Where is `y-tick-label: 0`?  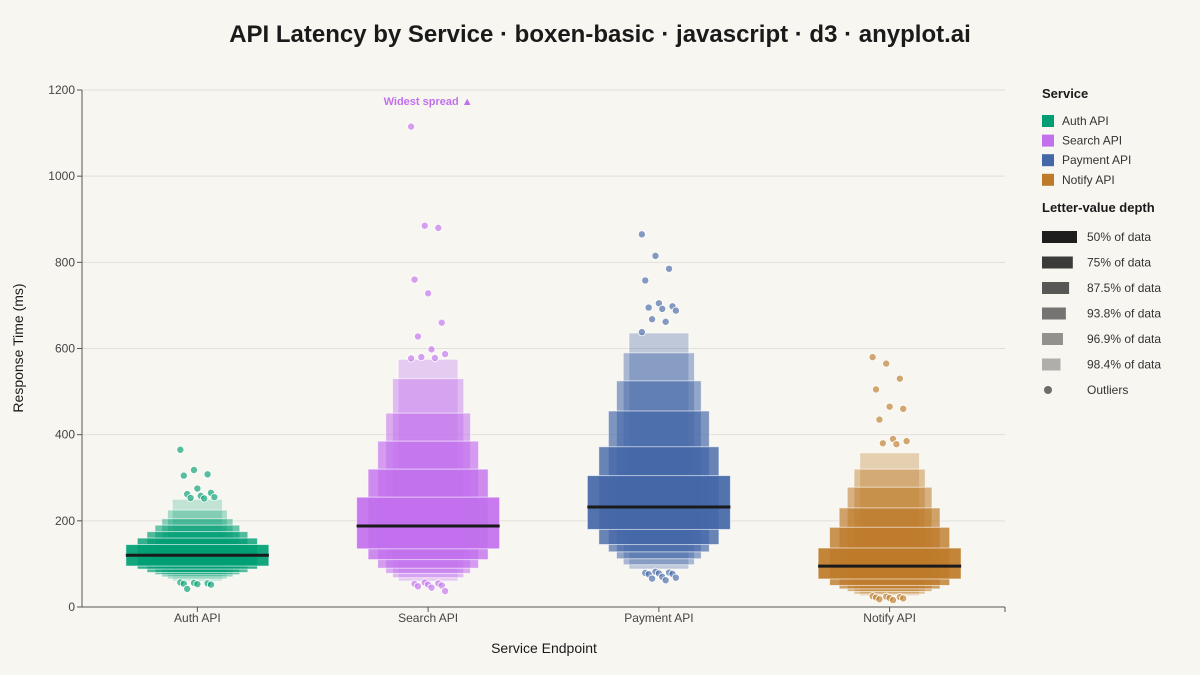
y-tick-label: 0 is located at coordinates (71, 607).